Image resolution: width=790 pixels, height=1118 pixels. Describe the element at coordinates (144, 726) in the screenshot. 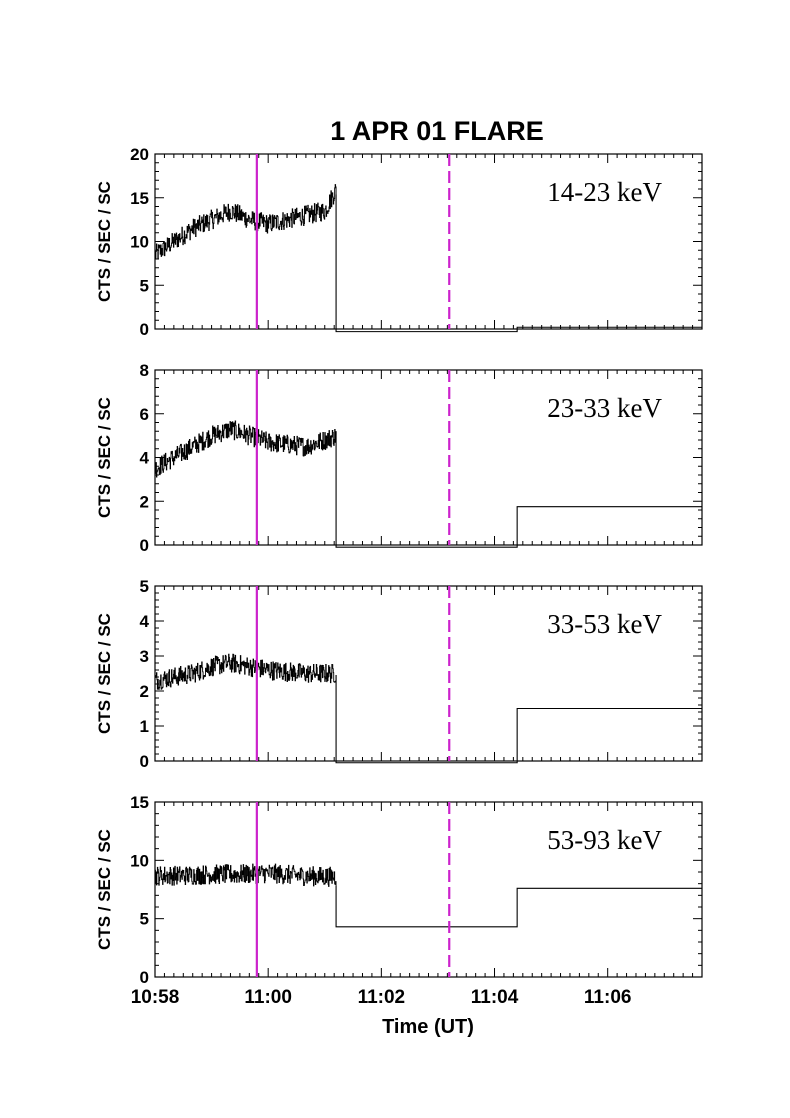

I see `y-tick-label: 1` at that location.